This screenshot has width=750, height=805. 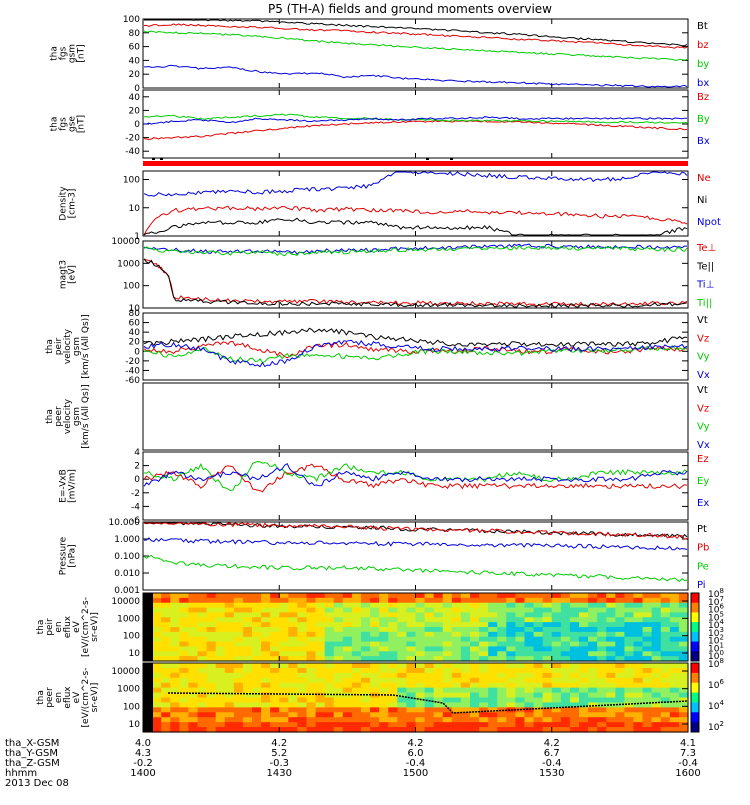 What do you see at coordinates (721, 724) in the screenshot?
I see `colorbar-tick-exponent: 2` at bounding box center [721, 724].